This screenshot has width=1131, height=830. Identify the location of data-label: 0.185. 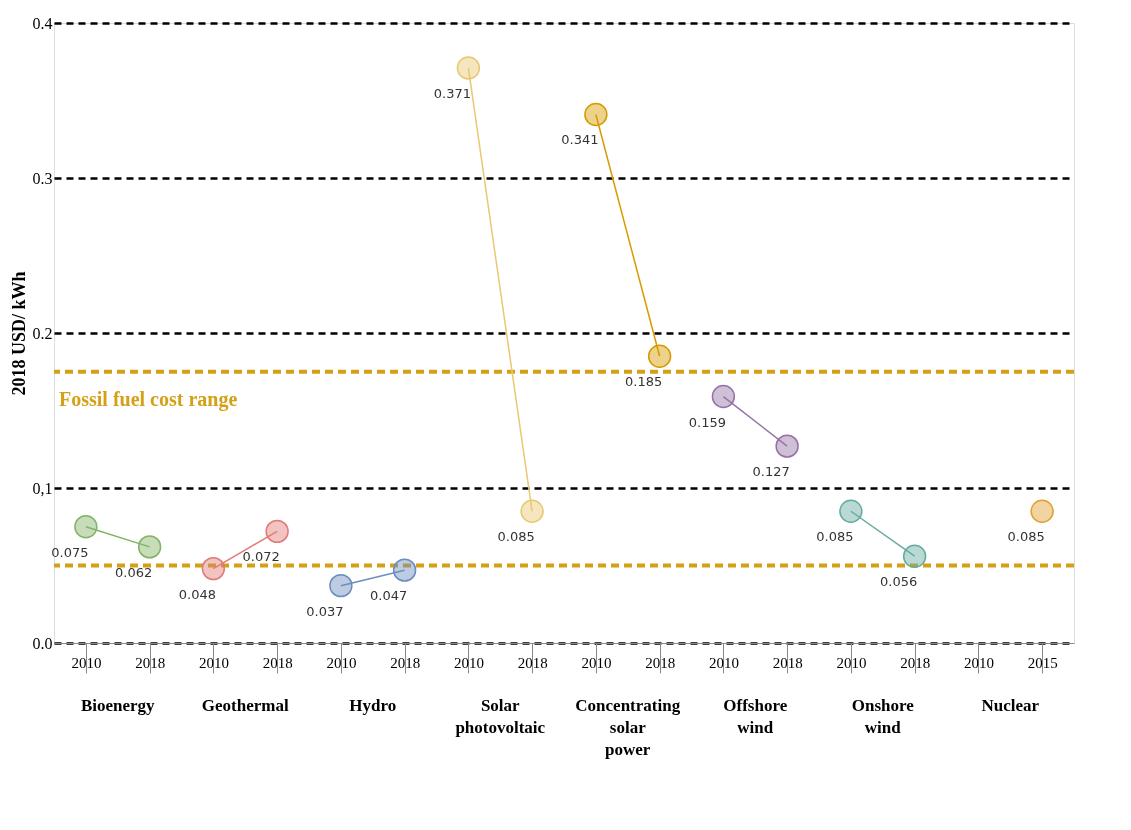
(644, 382).